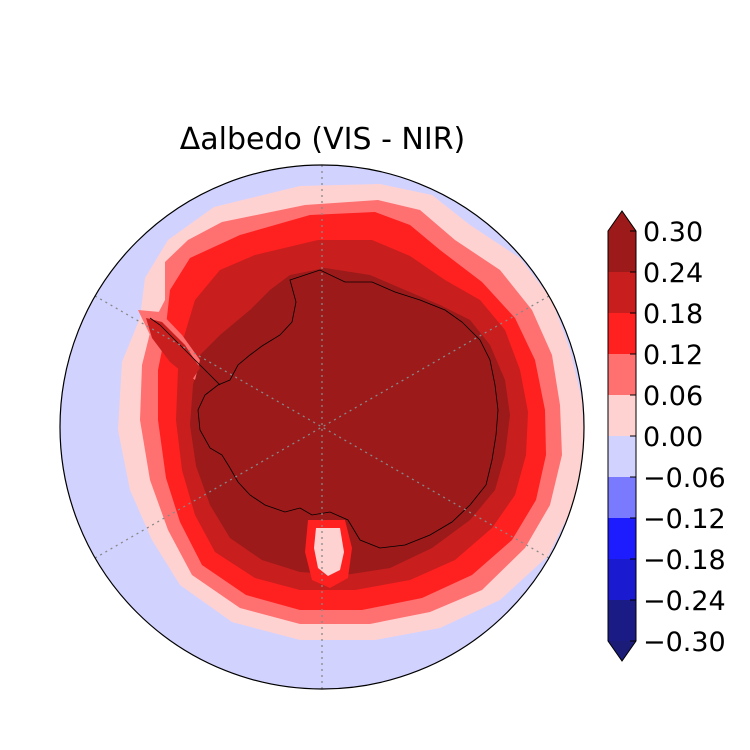  What do you see at coordinates (622, 221) in the screenshot?
I see `colorbar-extend-max` at bounding box center [622, 221].